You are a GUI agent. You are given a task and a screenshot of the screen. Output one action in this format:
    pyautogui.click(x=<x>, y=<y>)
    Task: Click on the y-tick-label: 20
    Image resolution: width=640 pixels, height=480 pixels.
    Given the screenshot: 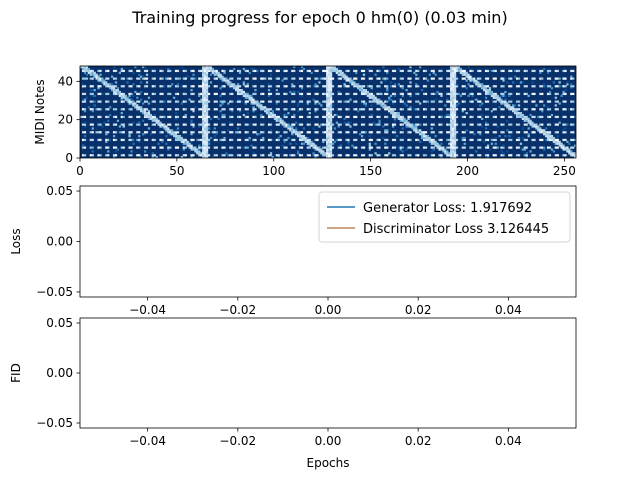 What is the action you would take?
    pyautogui.click(x=65, y=120)
    